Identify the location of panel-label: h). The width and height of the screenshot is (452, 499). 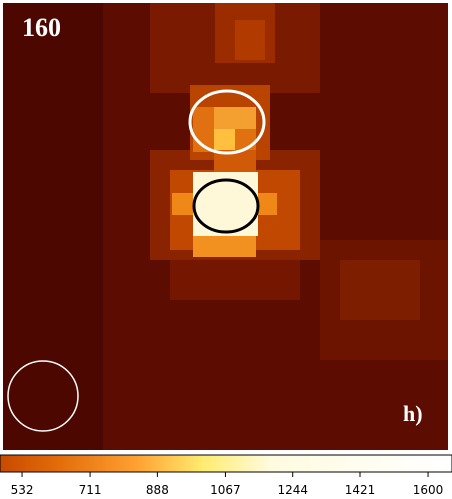
(413, 413).